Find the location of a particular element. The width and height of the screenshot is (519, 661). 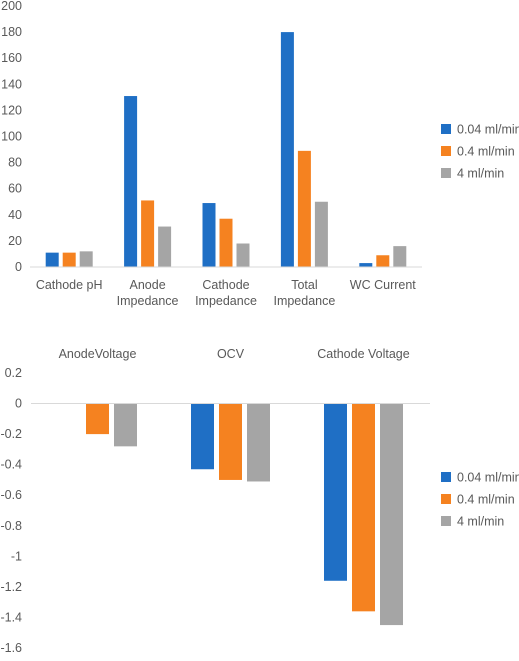

y-tick-label: -1.4 is located at coordinates (11, 617).